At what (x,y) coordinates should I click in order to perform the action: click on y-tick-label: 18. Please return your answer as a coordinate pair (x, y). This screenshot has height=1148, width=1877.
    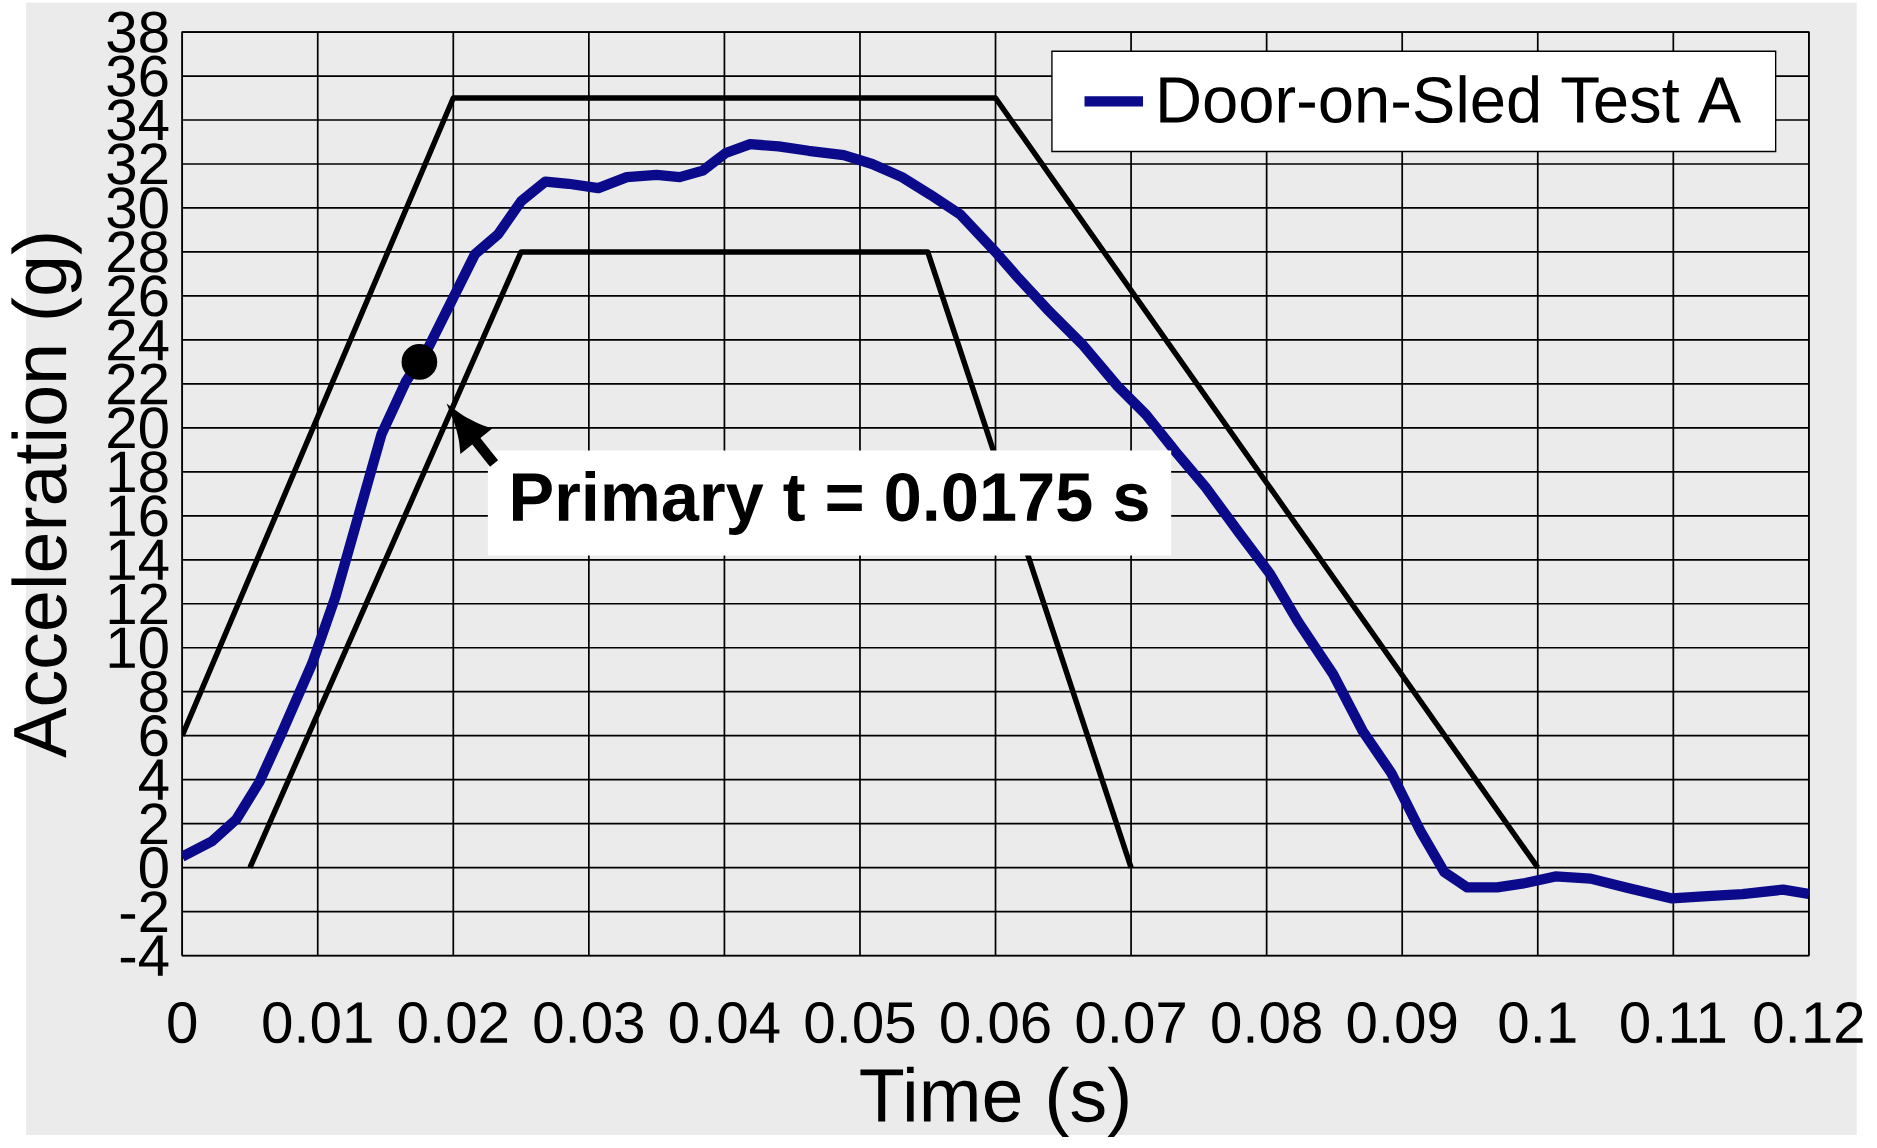
    Looking at the image, I should click on (138, 471).